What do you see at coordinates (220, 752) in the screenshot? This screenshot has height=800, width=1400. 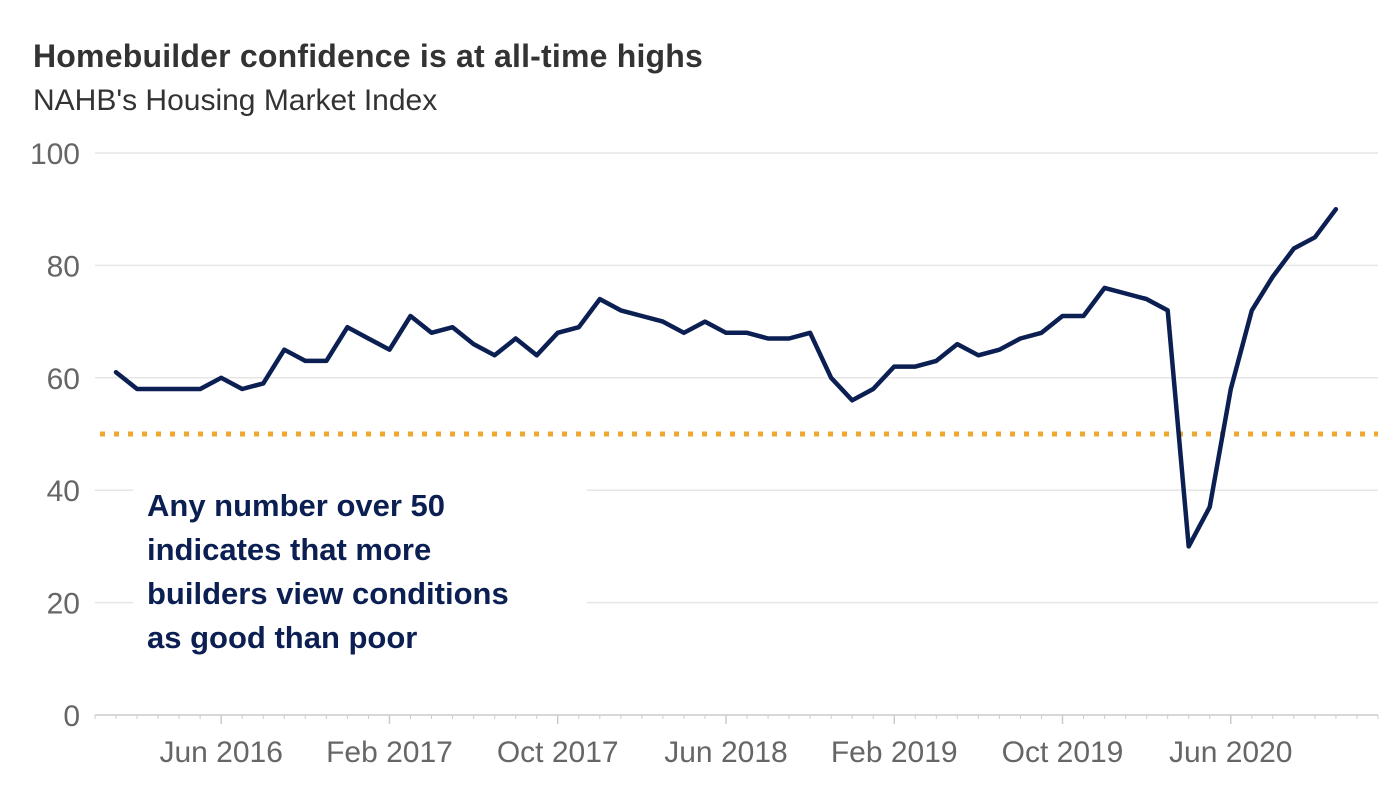 I see `x-tick-label: Jun 2016` at bounding box center [220, 752].